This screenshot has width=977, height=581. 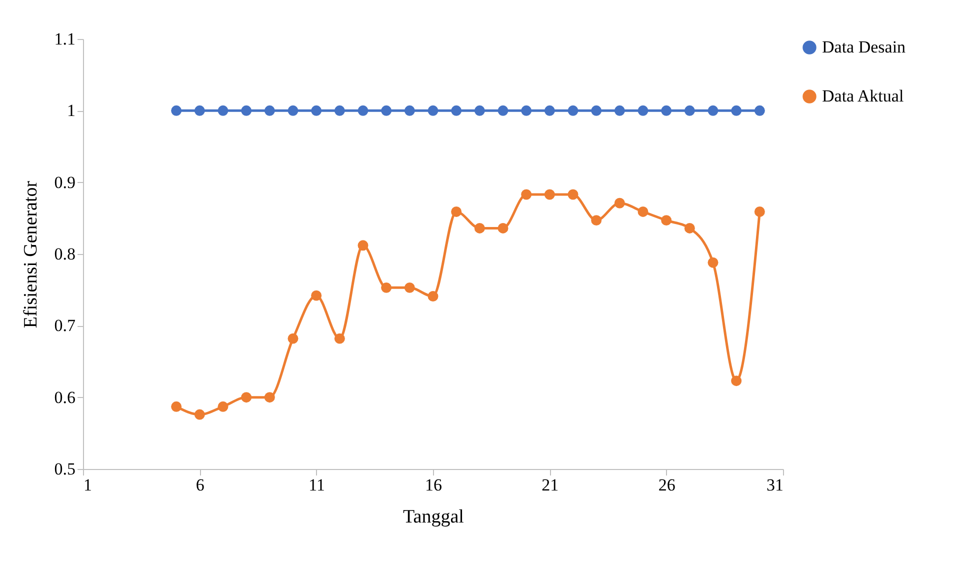 I want to click on x-tick-label: 11, so click(x=317, y=485).